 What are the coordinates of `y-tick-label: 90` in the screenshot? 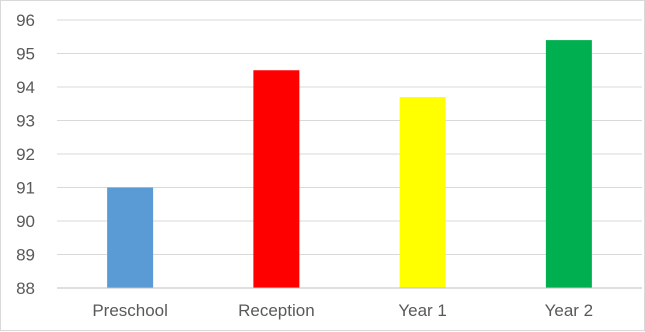 It's located at (25, 221).